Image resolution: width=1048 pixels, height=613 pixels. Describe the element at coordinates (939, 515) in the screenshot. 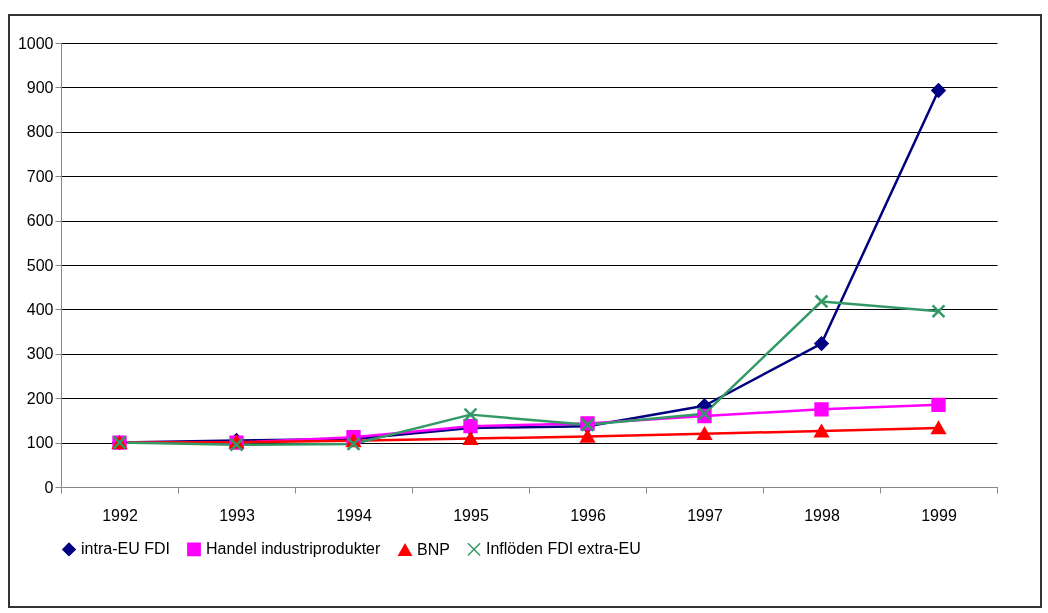

I see `x-tick-label: 1999` at that location.